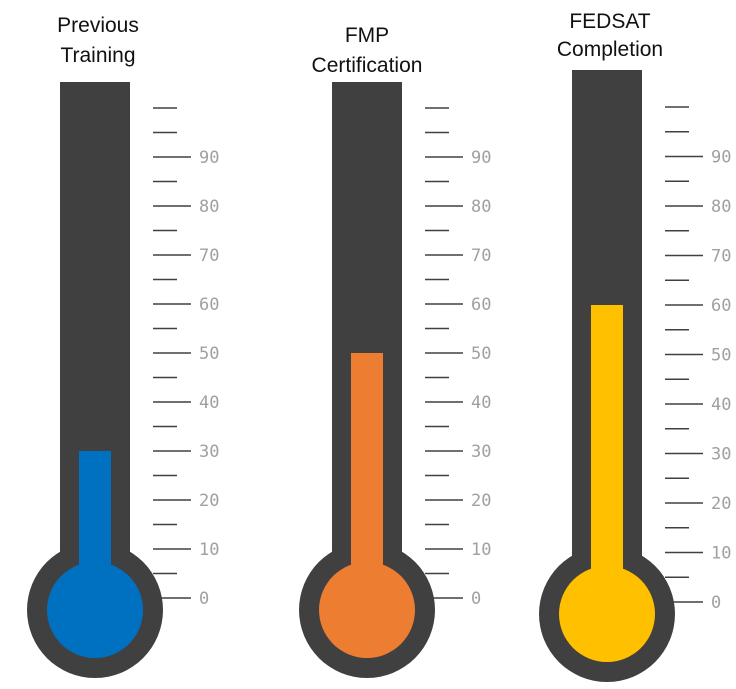  What do you see at coordinates (367, 35) in the screenshot?
I see `thermometer-title-line: FMP` at bounding box center [367, 35].